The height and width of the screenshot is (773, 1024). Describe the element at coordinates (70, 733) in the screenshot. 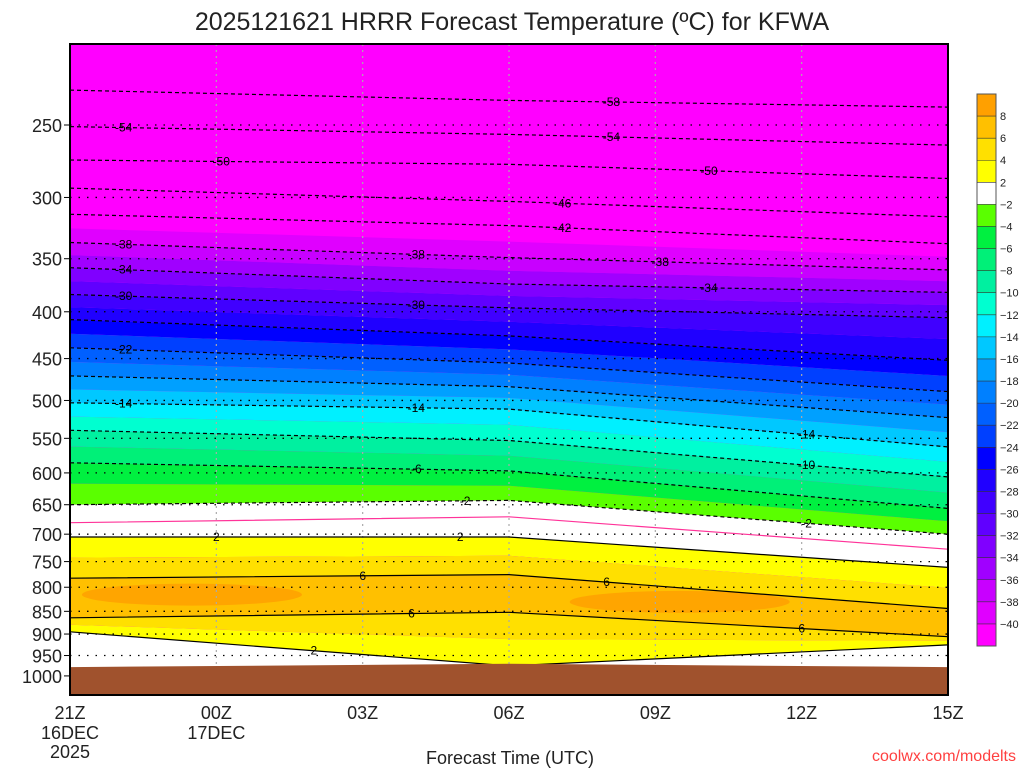

I see `x-tick-date-label: 16DEC` at that location.